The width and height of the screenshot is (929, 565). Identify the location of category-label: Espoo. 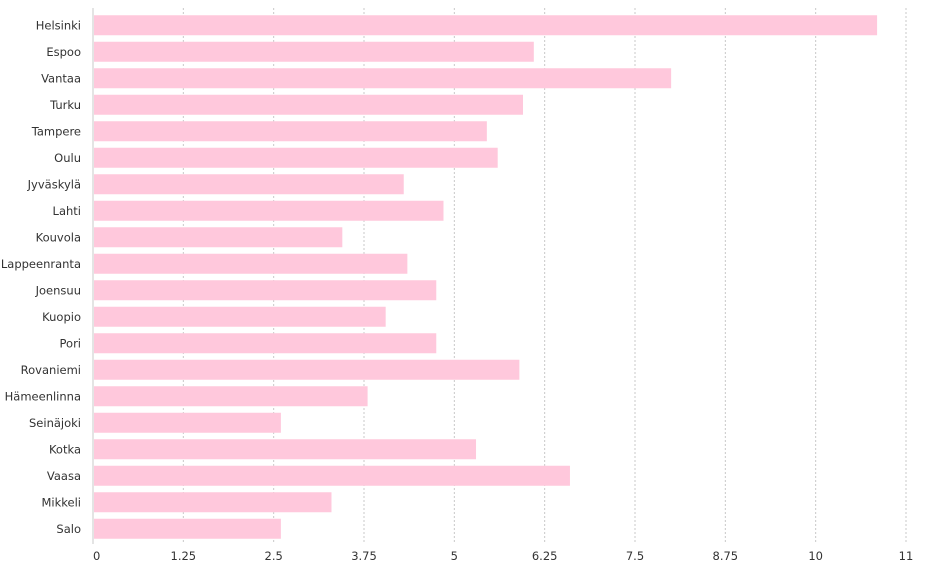
(63, 52).